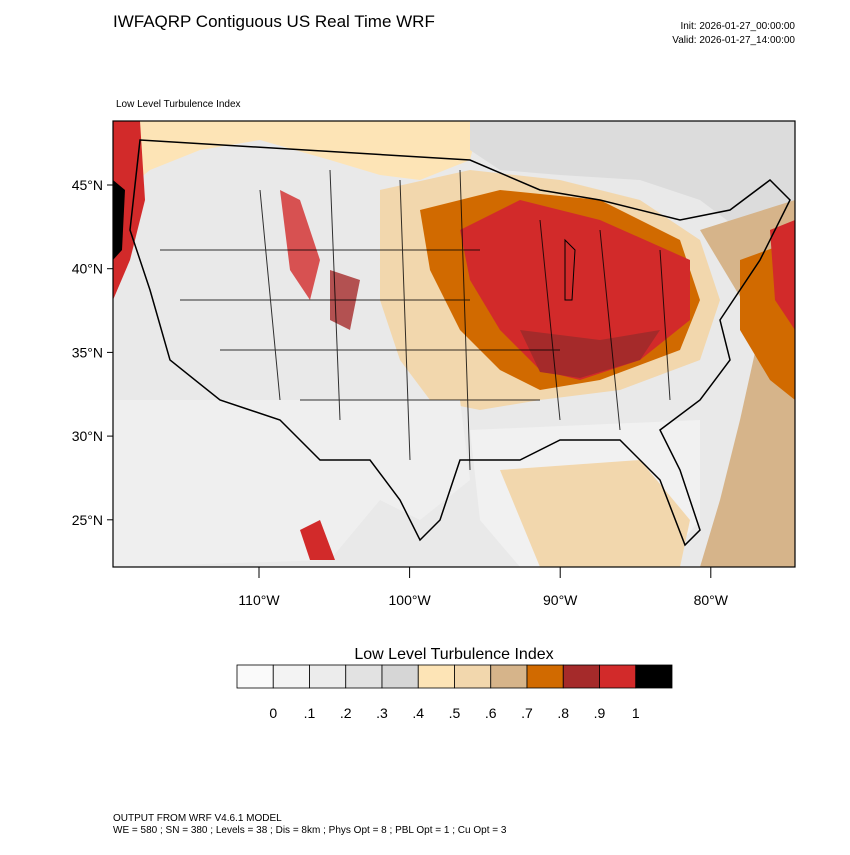  Describe the element at coordinates (483, 587) in the screenshot. I see `lon-axis: 110°W 100°W 90°W 80°W` at that location.